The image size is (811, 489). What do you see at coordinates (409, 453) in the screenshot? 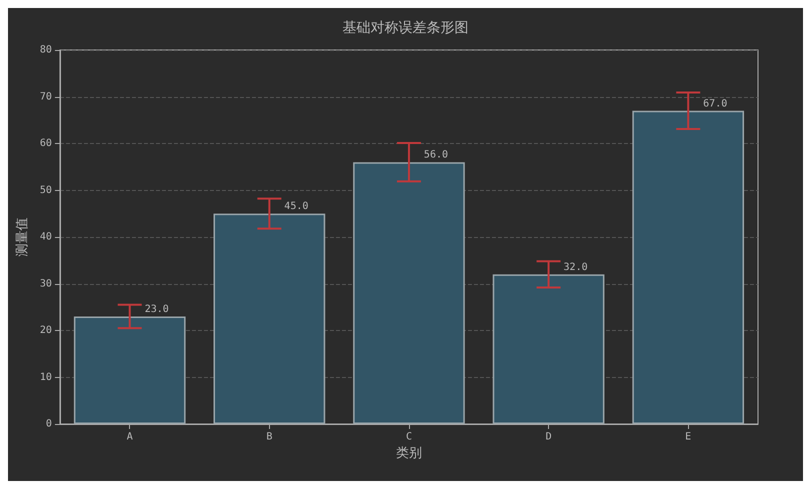
I see `x-axis-title: 类别` at bounding box center [409, 453].